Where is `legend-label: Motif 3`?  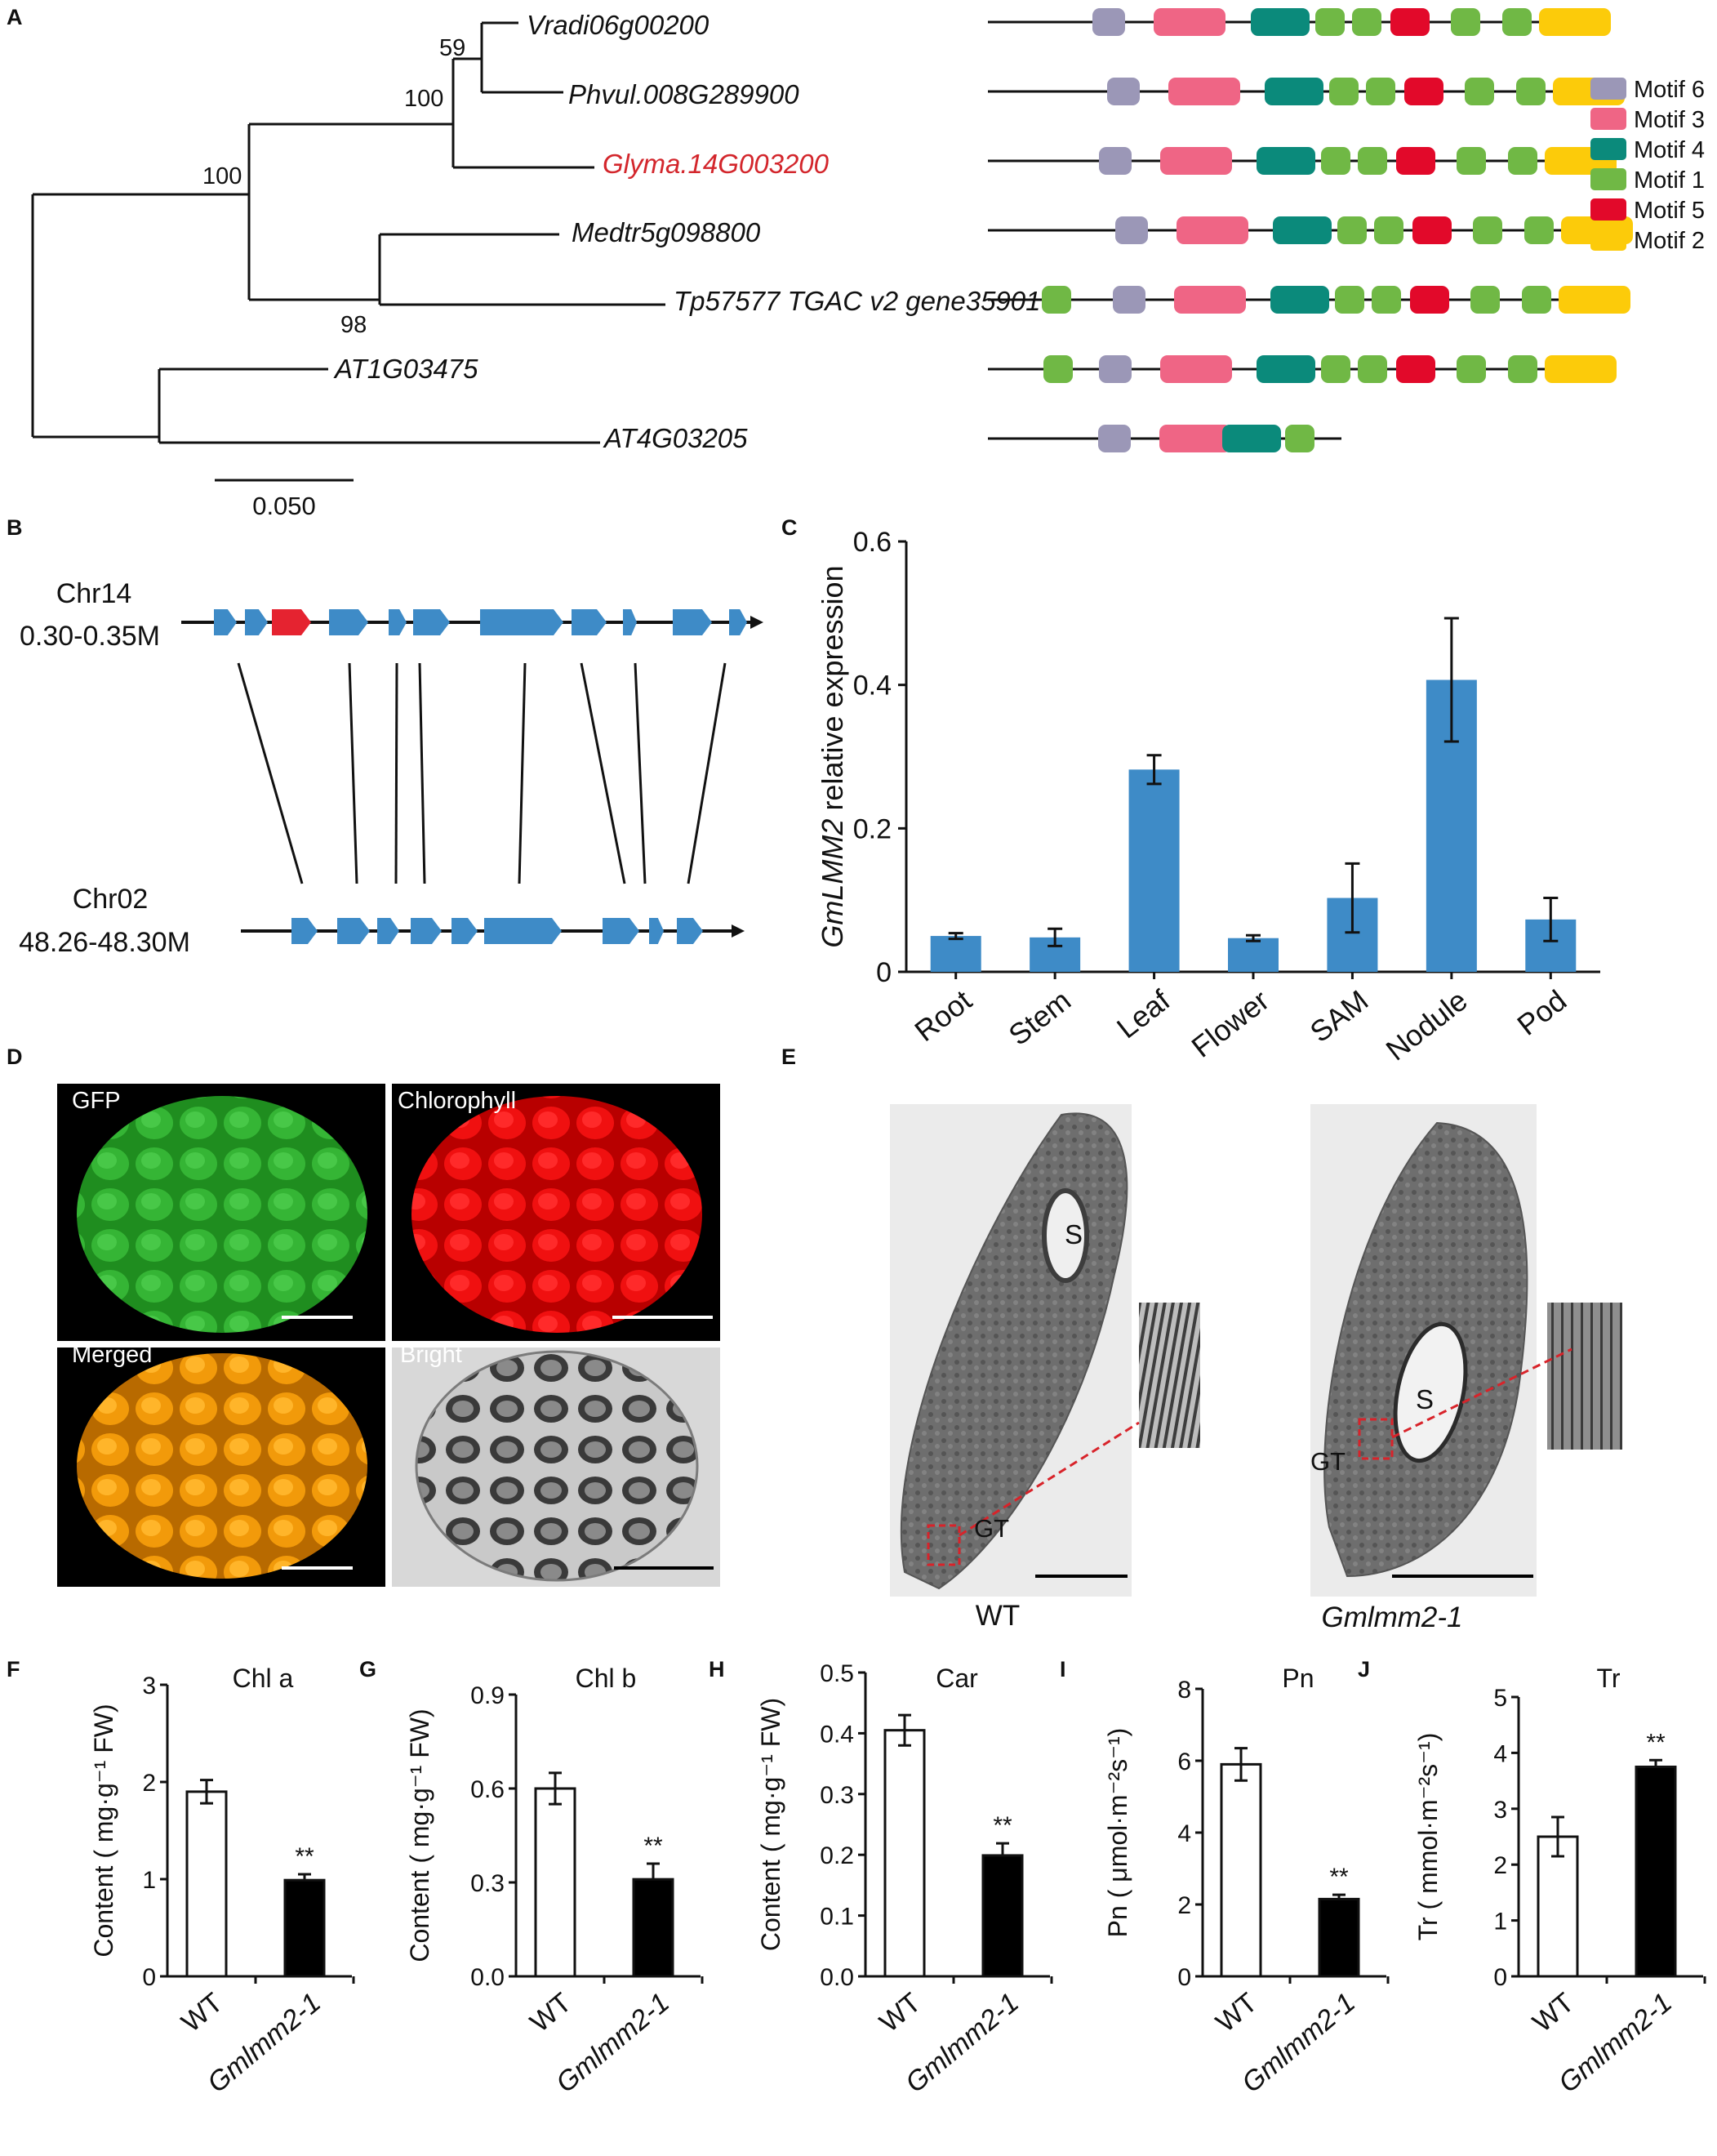
legend-label: Motif 3 is located at coordinates (1669, 120).